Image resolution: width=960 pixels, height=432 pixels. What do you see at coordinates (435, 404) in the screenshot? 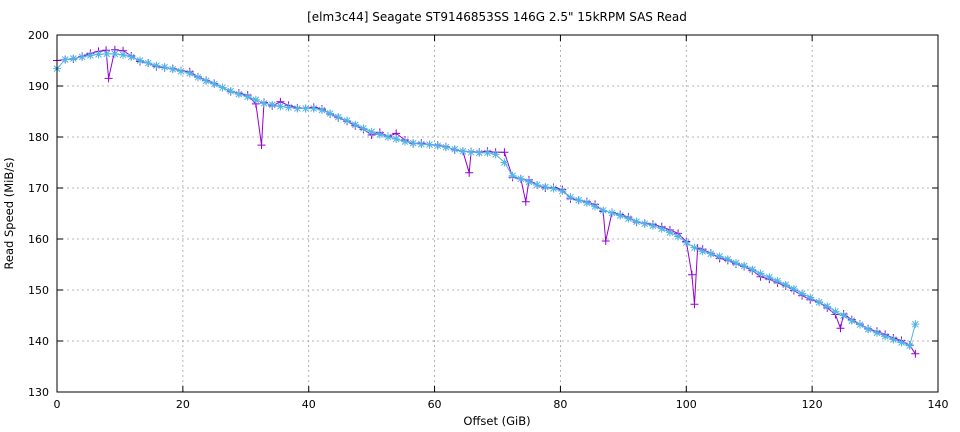
I see `x-tick-label: 60` at bounding box center [435, 404].